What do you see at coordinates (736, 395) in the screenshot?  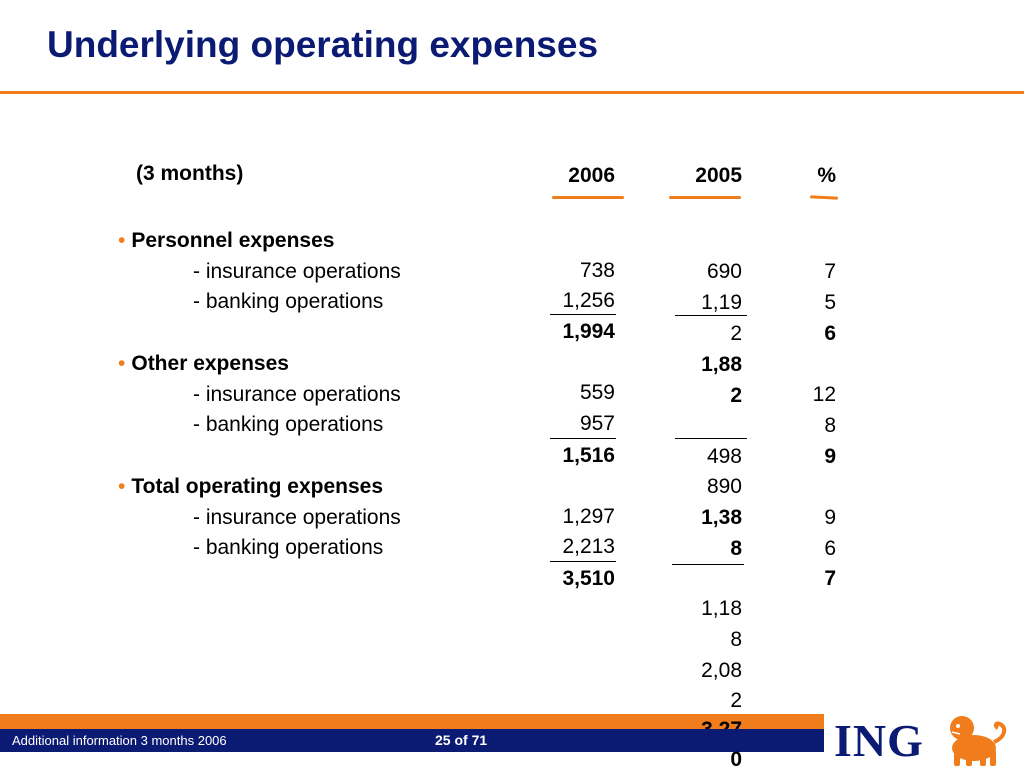 I see `subtotal-2005: 2` at bounding box center [736, 395].